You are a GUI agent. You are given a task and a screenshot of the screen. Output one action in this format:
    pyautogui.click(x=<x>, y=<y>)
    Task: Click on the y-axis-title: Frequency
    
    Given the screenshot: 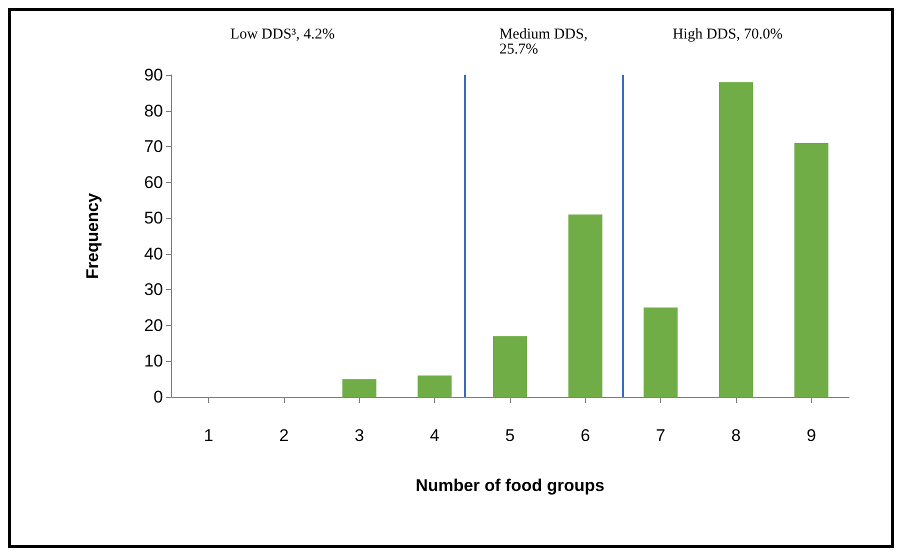 What is the action you would take?
    pyautogui.click(x=92, y=235)
    